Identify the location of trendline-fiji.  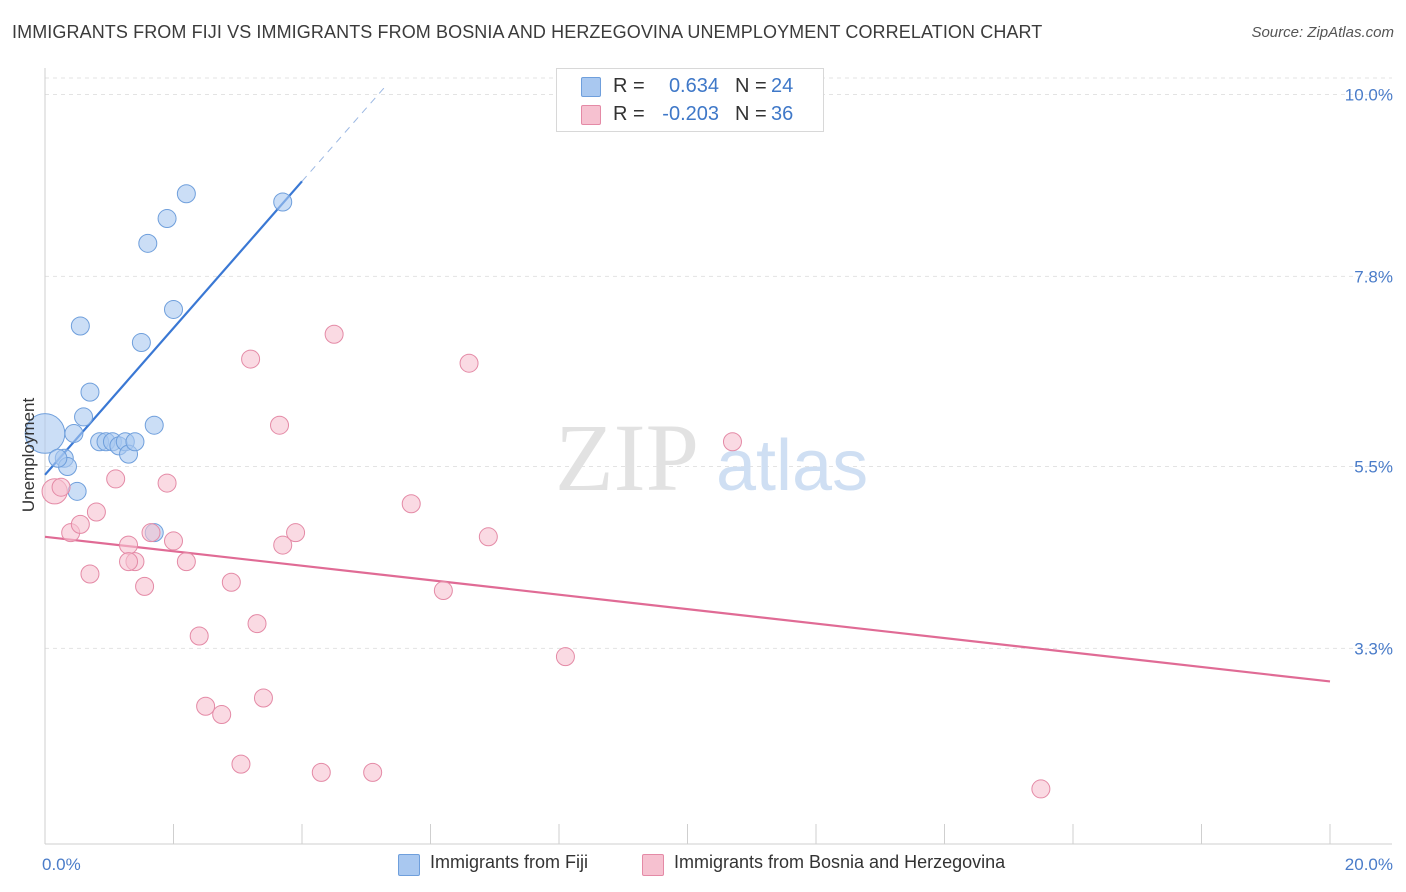
(173, 328).